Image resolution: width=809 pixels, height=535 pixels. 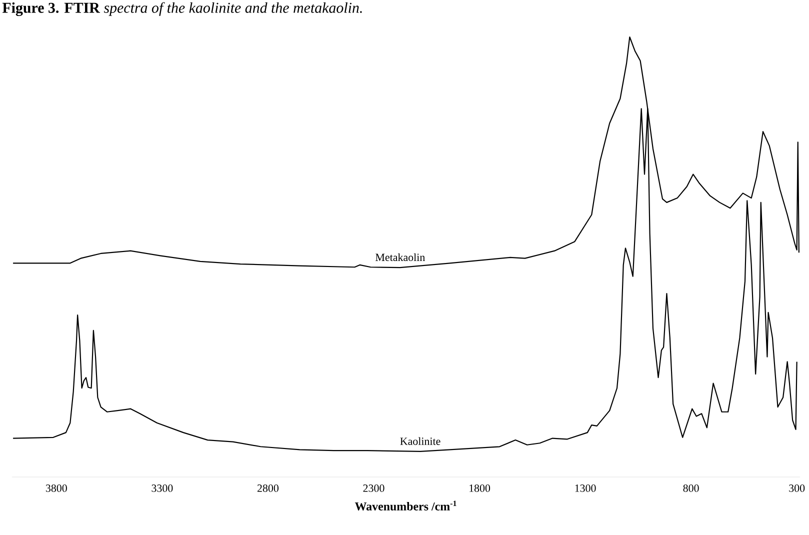 I want to click on x-tick-label: 2300, so click(x=373, y=488).